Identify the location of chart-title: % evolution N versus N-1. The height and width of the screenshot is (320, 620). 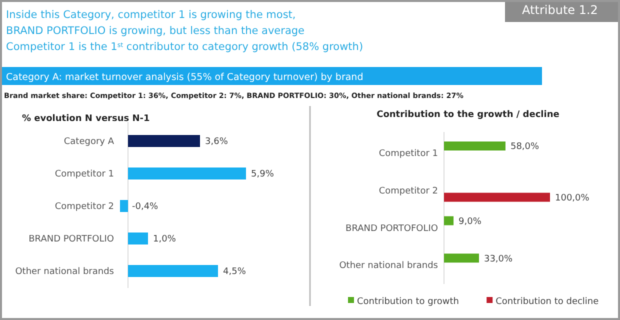
(86, 119).